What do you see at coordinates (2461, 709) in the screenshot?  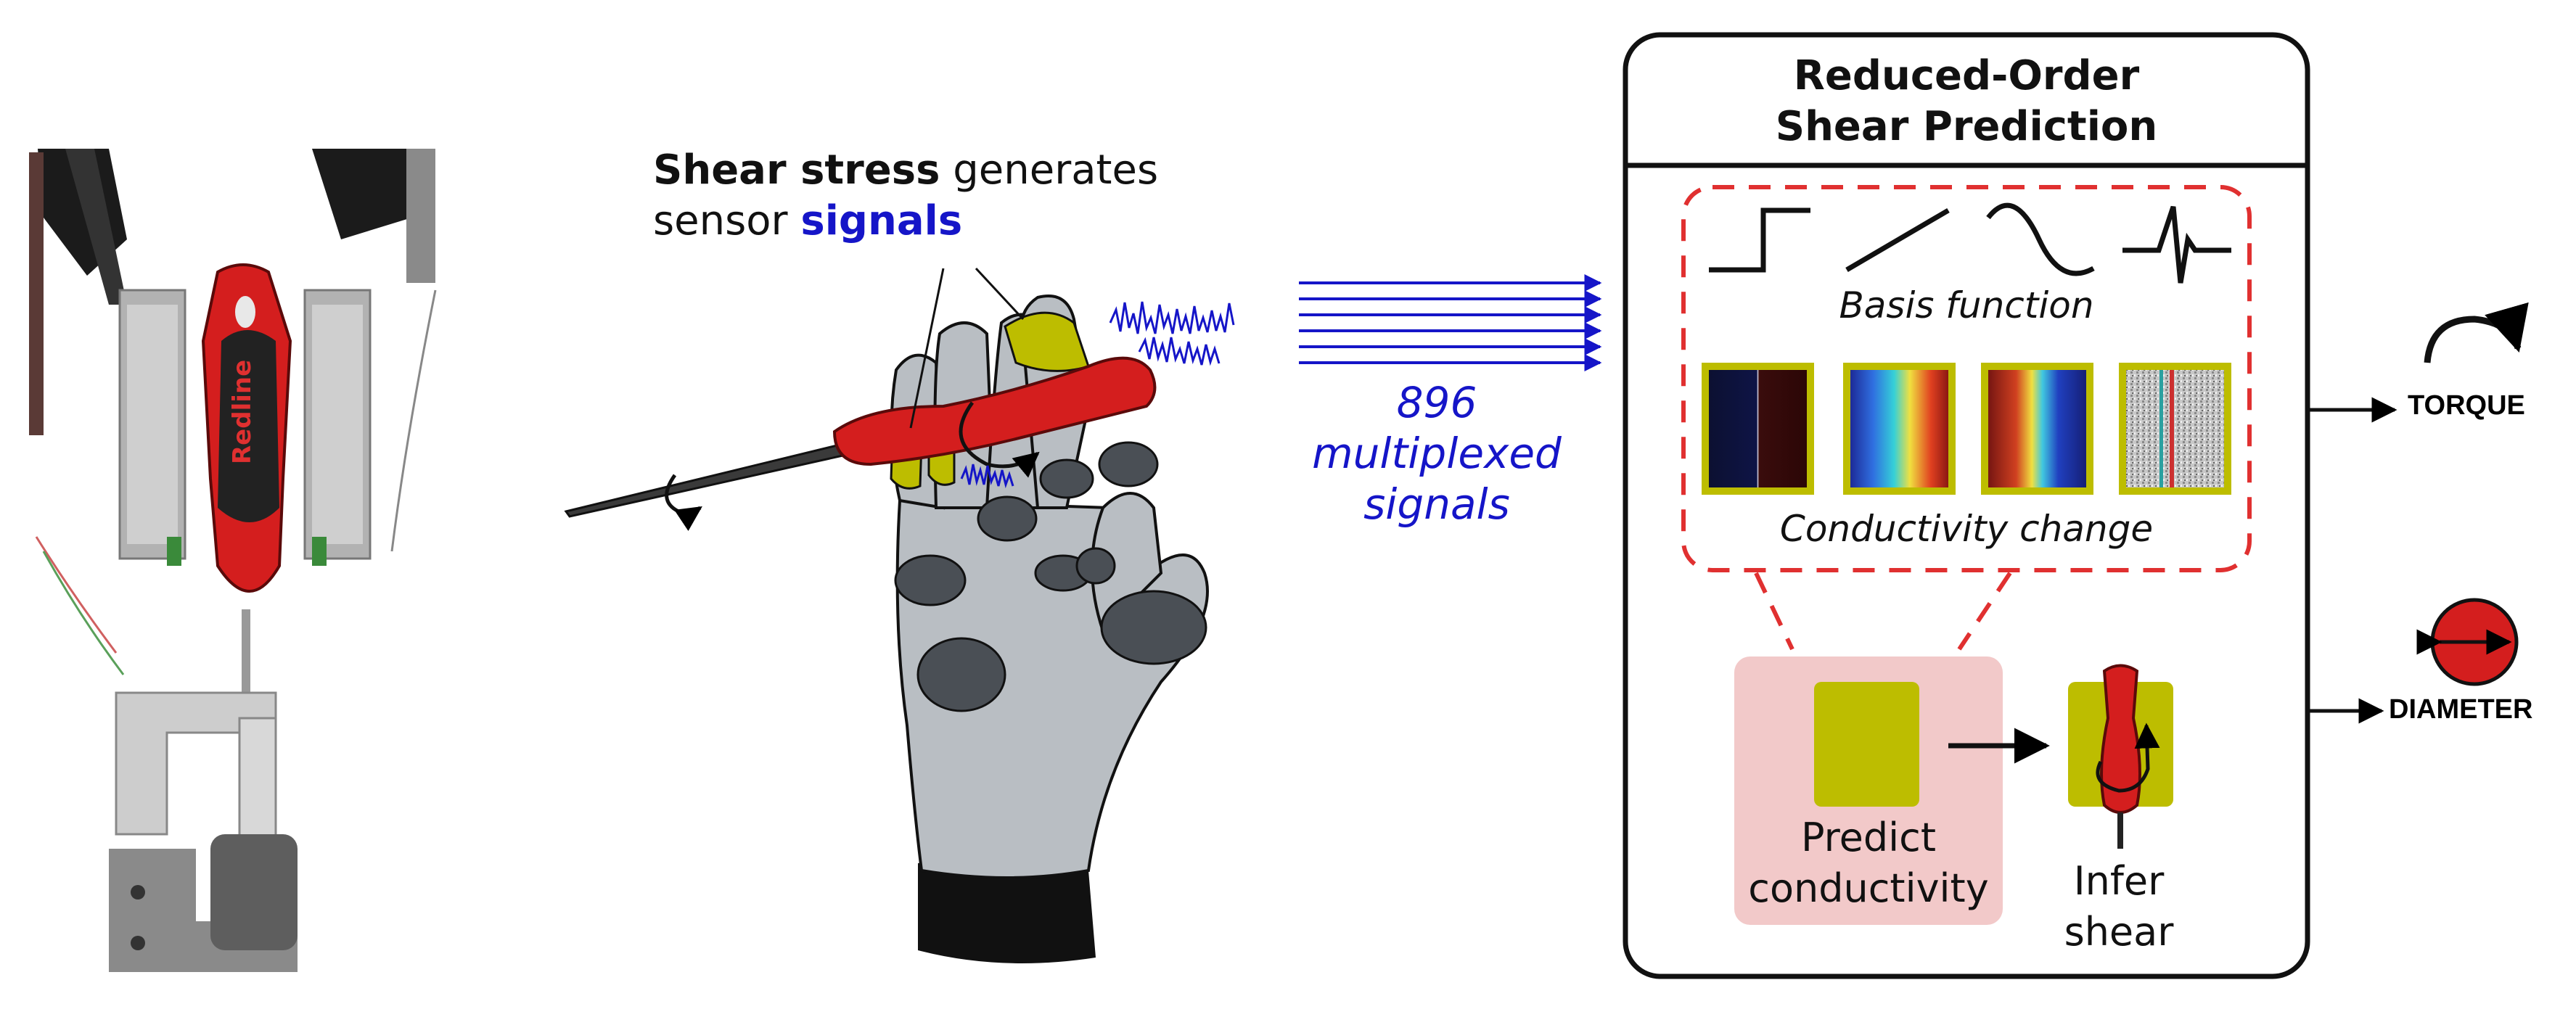 I see `diameter-label: DIAMETER` at bounding box center [2461, 709].